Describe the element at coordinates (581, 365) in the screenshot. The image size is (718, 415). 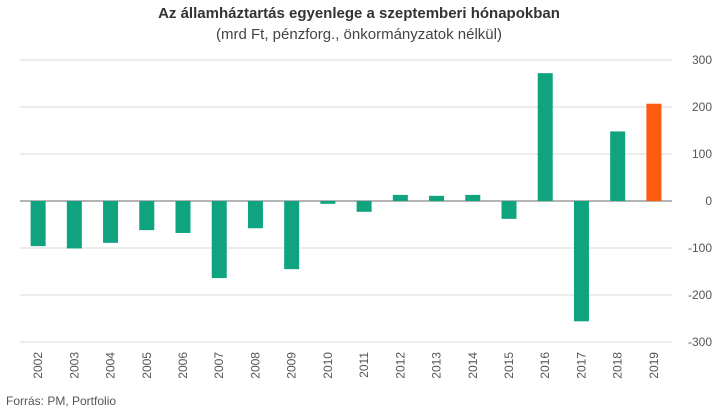
I see `x-tick-label: 2017` at that location.